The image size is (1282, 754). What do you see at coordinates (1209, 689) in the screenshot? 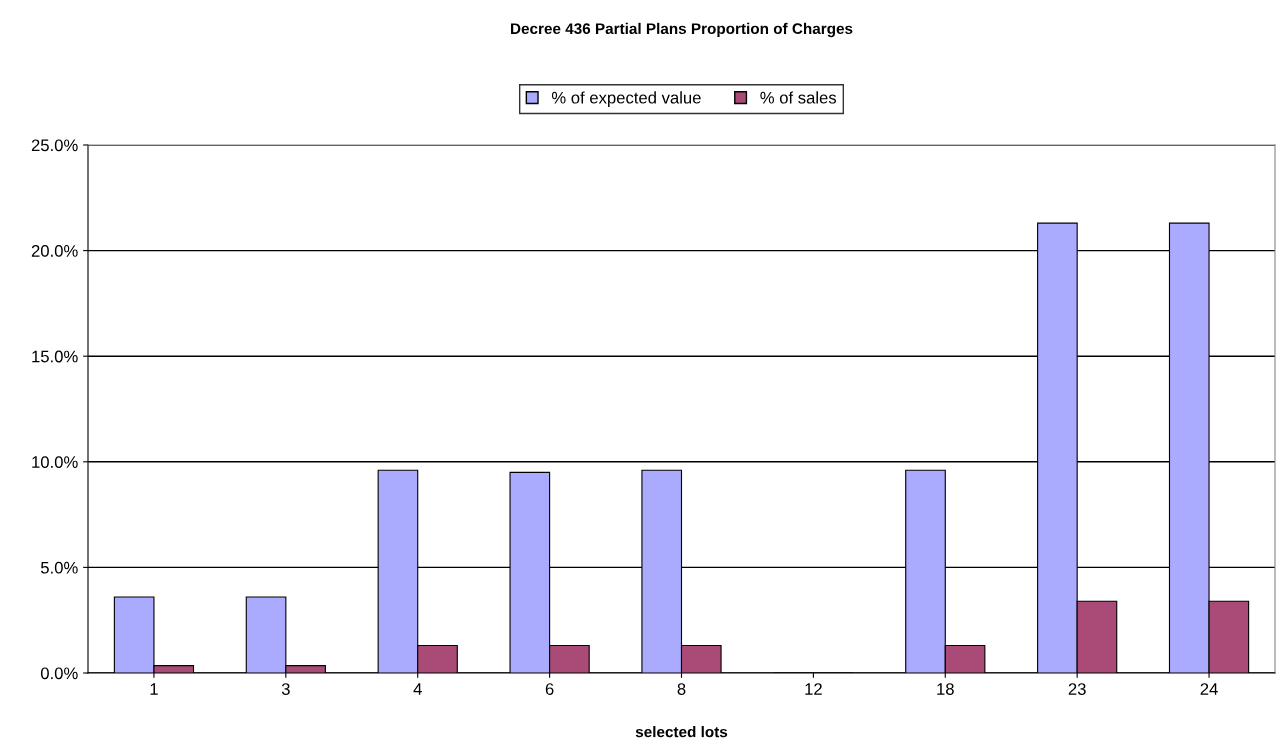
I see `x-tick-label: 24` at bounding box center [1209, 689].